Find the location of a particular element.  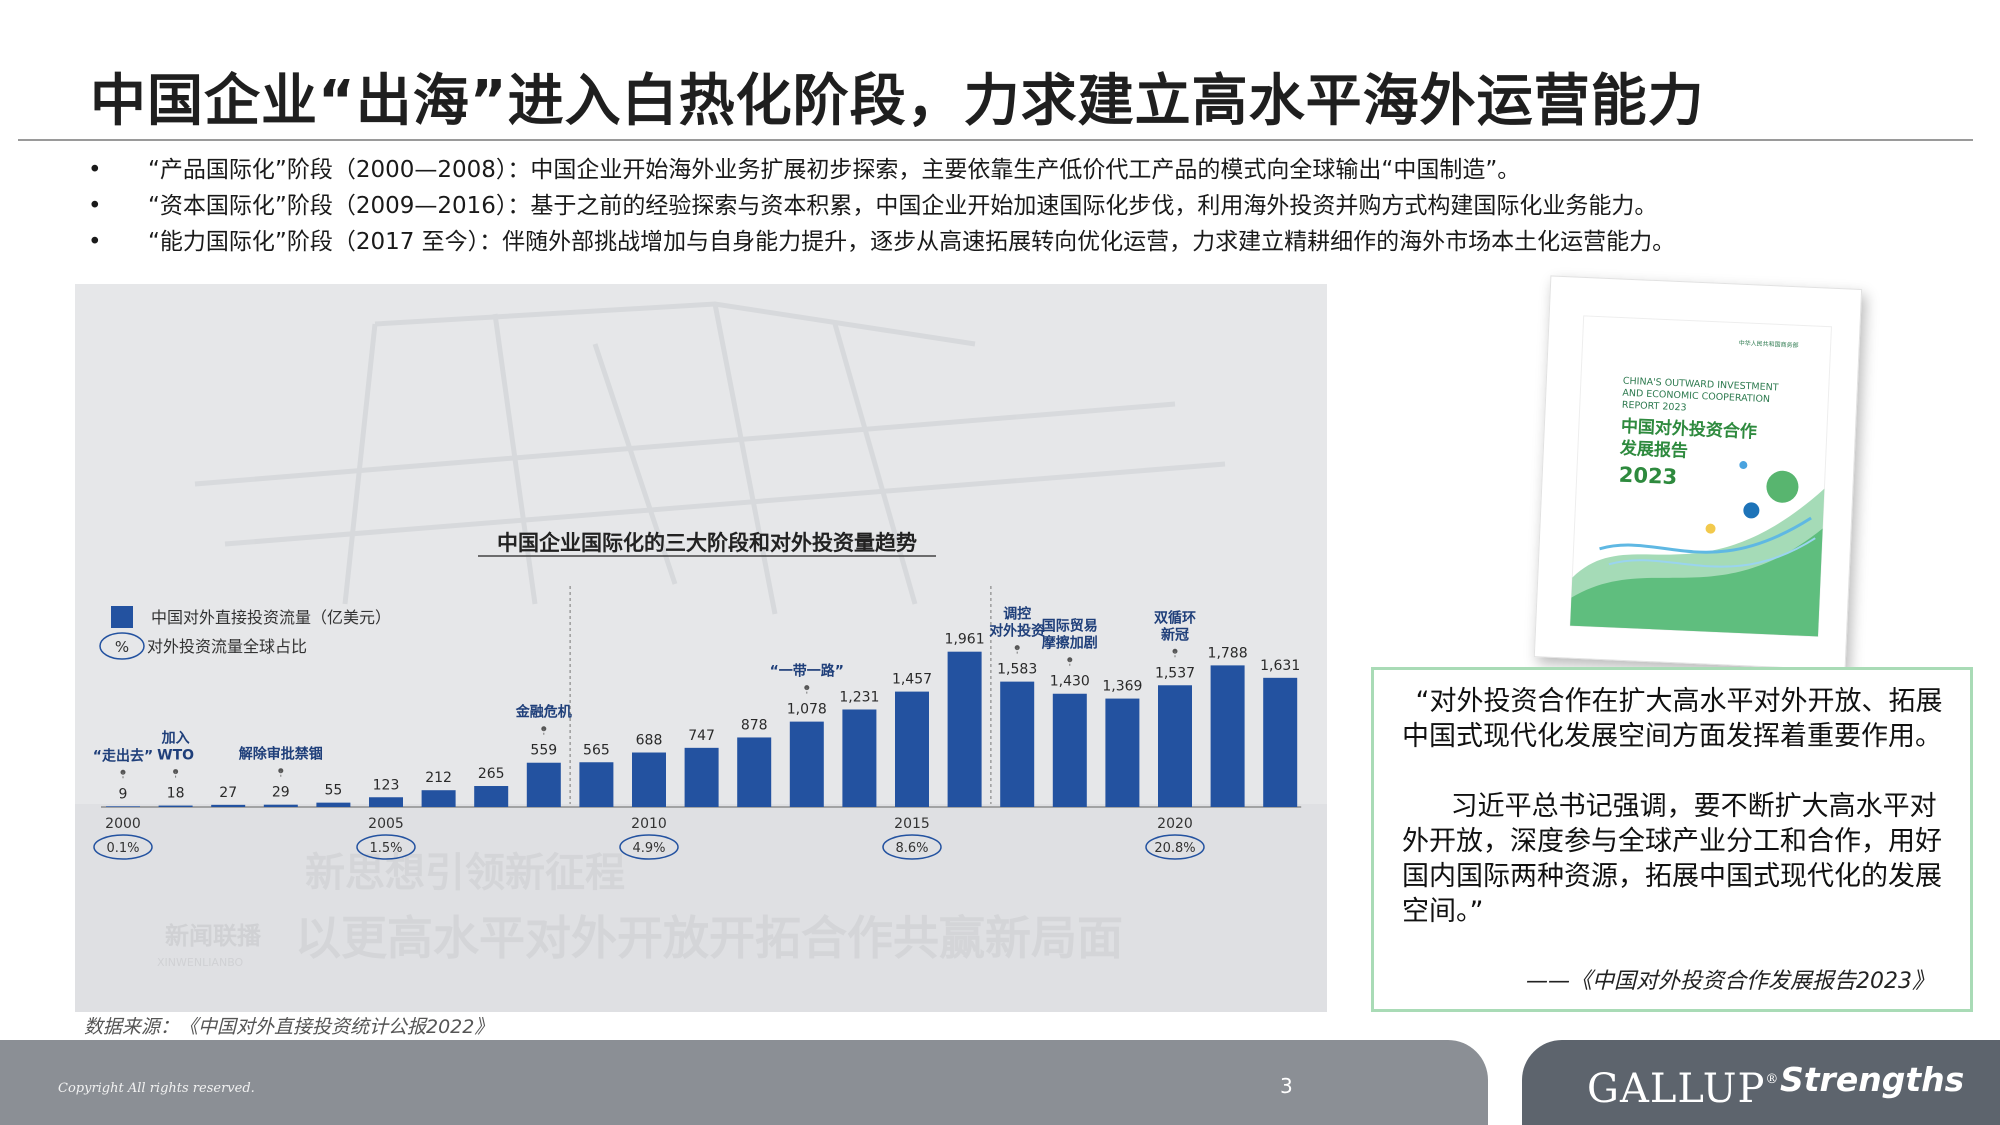

cover-org: 中华人民共和国商务部 is located at coordinates (1768, 344).